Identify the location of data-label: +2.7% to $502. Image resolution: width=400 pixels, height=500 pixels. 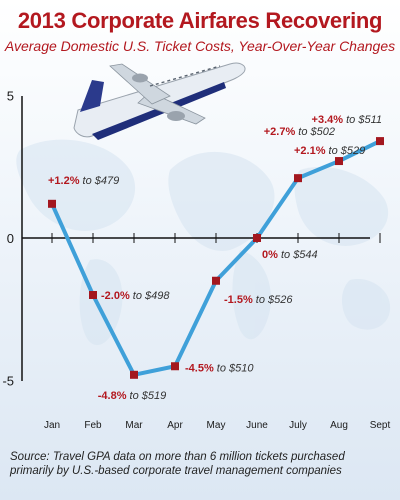
(299, 132).